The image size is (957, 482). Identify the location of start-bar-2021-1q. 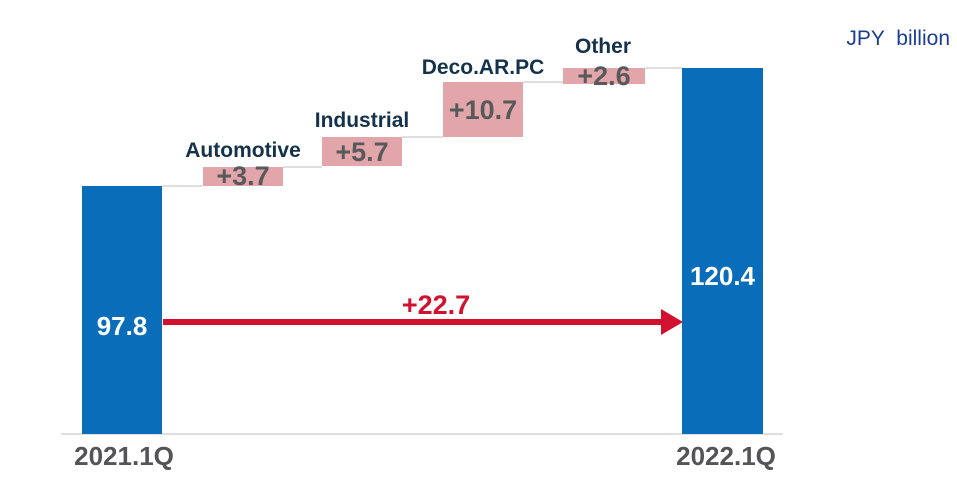
(122, 310).